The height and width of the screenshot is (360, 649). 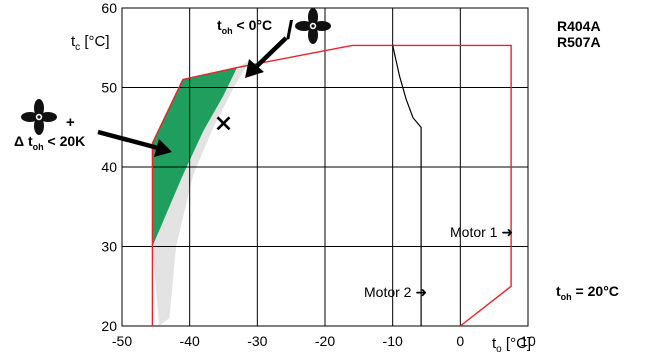 I want to click on x-tick-labels: -50 -40 -30 -20 -10 0 10, so click(x=324, y=341).